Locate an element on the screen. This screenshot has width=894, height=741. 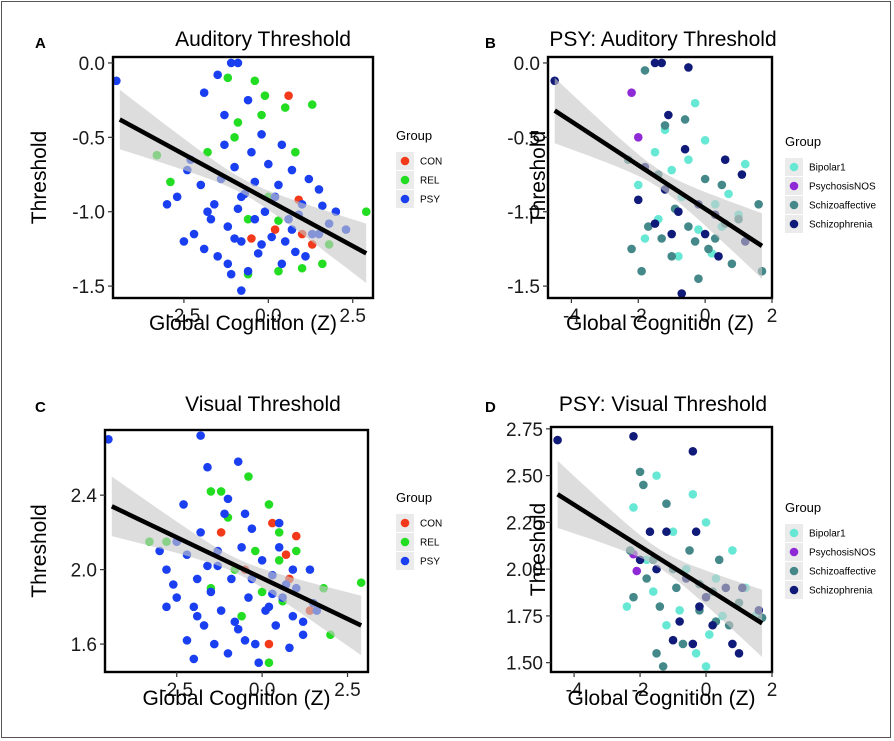
y-tick-label: 2.4 is located at coordinates (84, 496).